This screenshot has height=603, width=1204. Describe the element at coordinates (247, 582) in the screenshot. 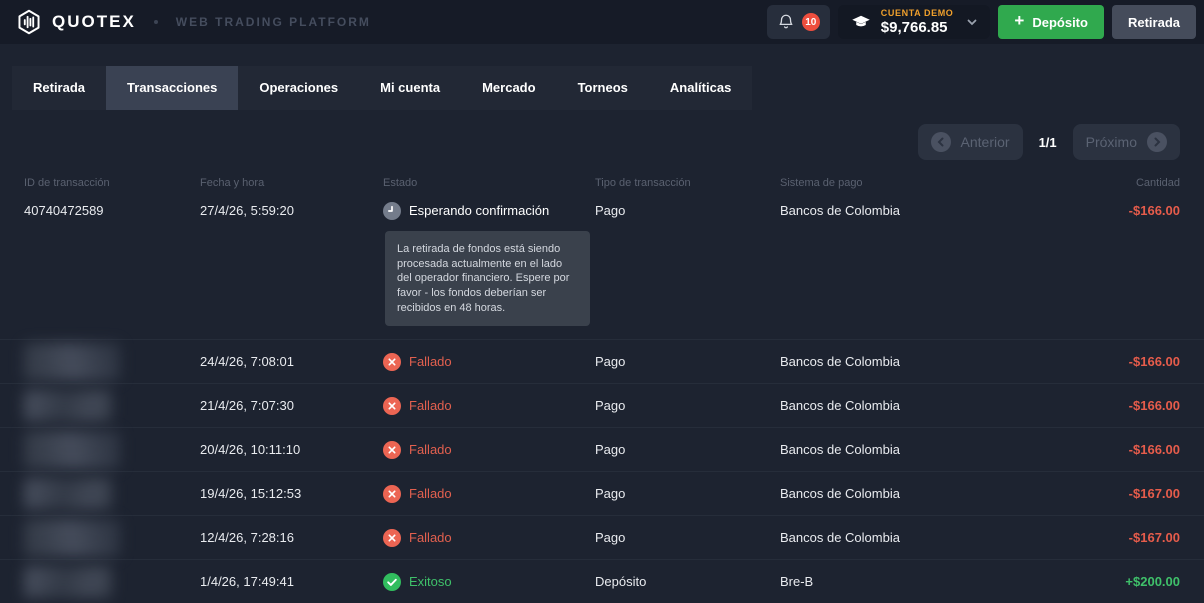

I see `cell-datetime: 1/4/26, 17:49:41` at that location.